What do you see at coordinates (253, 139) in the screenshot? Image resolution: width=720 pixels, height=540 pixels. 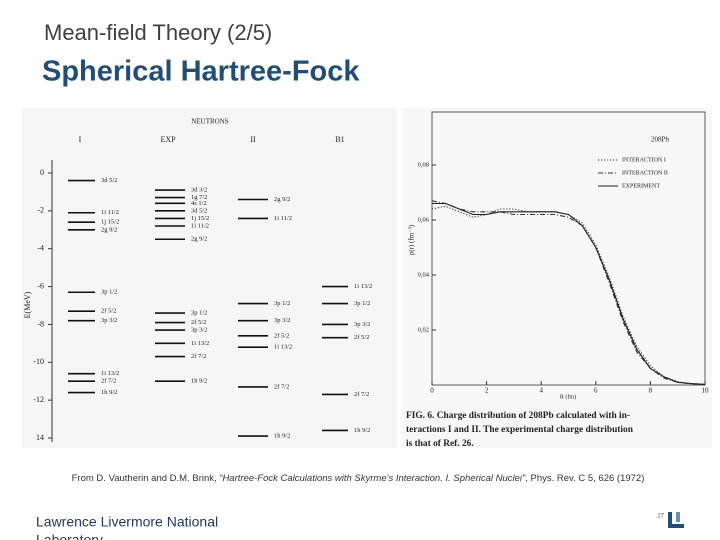 I see `column-heading: II` at bounding box center [253, 139].